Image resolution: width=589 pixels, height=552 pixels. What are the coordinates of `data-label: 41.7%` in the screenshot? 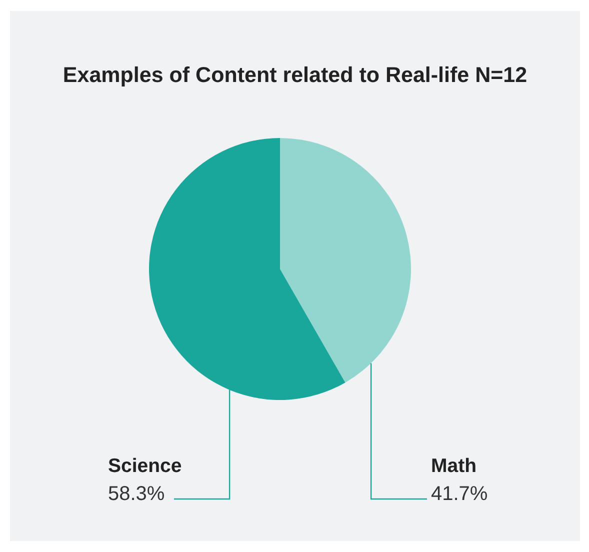 It's located at (459, 494).